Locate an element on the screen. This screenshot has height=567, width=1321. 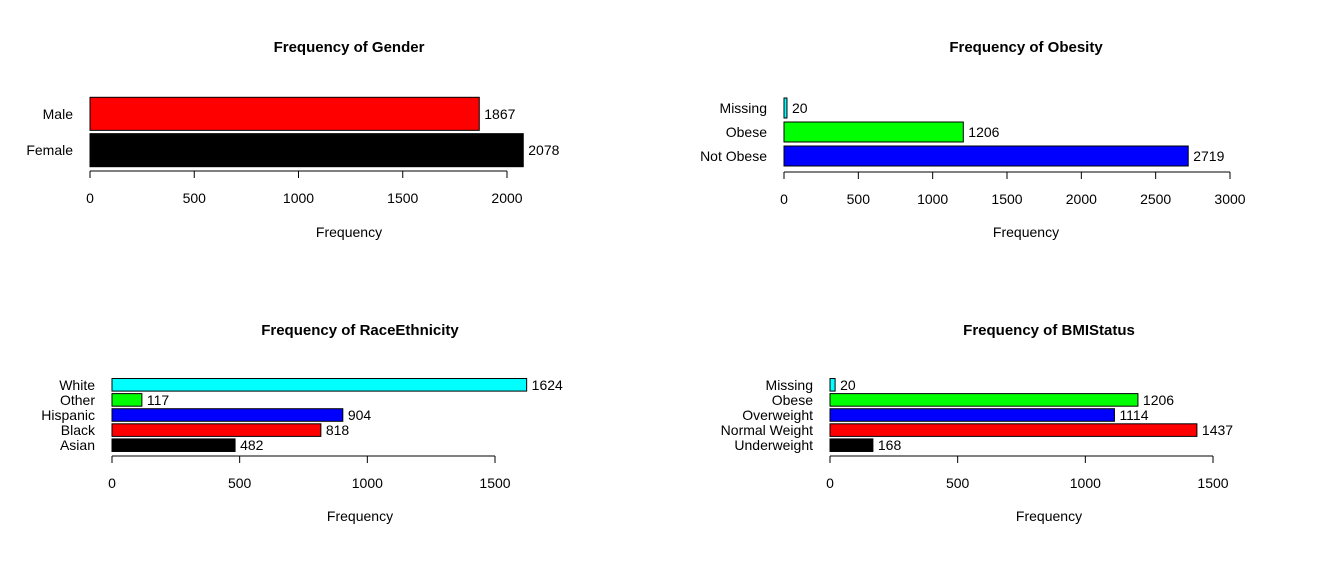
value-label: 168 is located at coordinates (890, 445).